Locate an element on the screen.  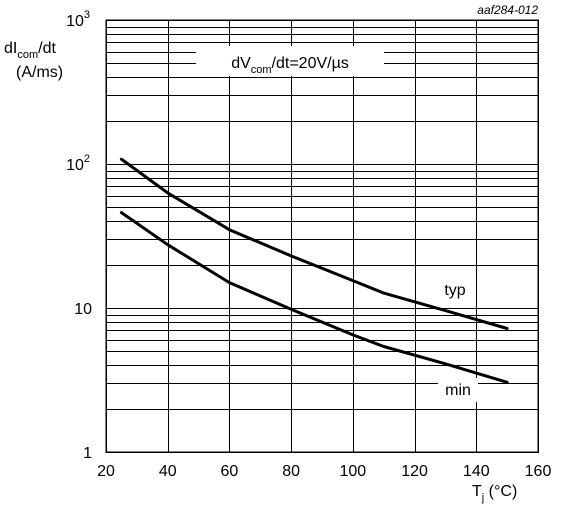
y-tick-labels: 1 10 10² 10³ is located at coordinates (79, 235).